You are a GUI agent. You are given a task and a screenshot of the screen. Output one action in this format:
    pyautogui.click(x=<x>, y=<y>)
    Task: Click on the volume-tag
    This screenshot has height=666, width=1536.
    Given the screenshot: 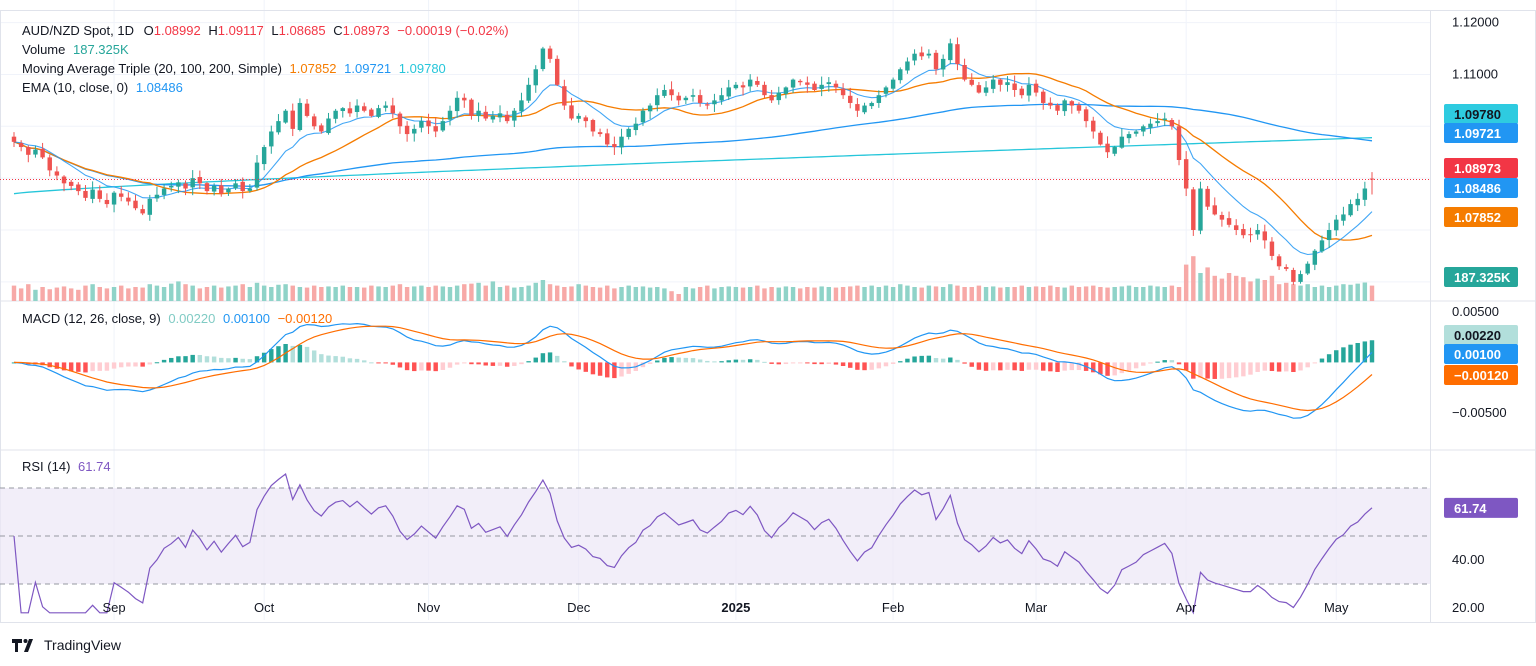 What is the action you would take?
    pyautogui.click(x=1481, y=277)
    